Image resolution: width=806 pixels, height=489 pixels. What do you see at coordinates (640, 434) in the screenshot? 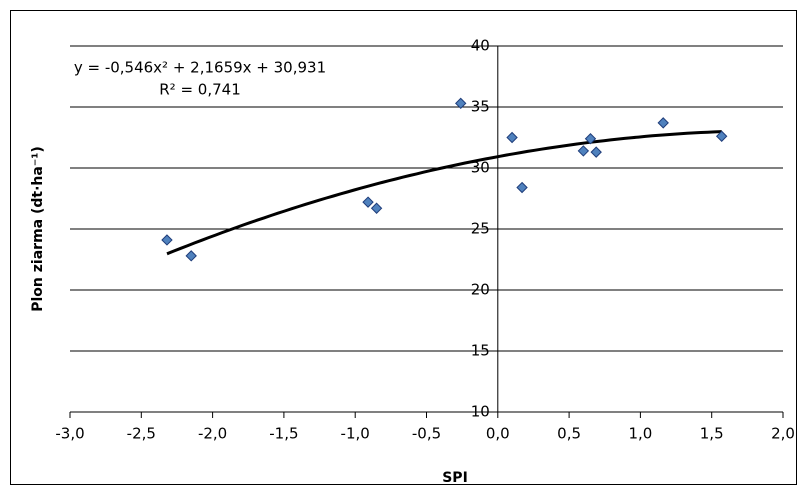
I see `x-tick-label: 1,0` at bounding box center [640, 434].